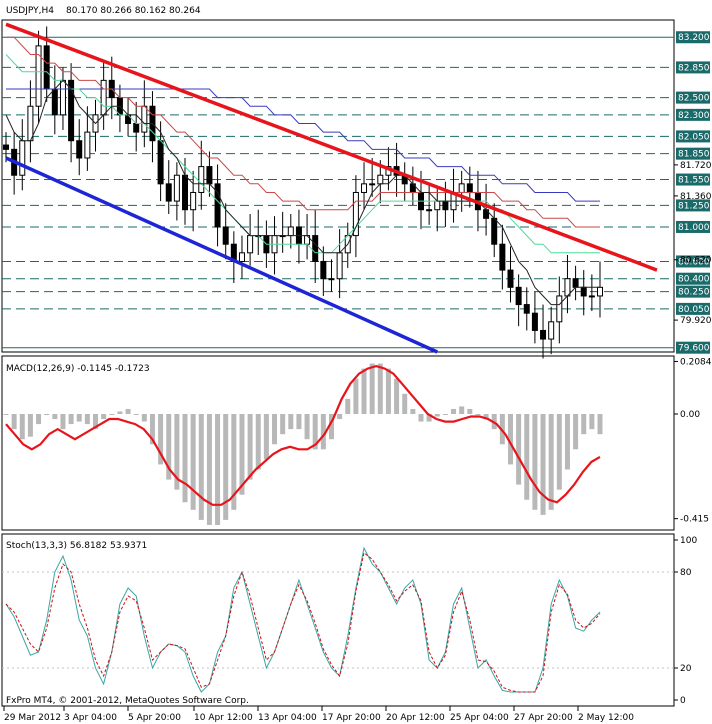  I want to click on price-level-label: 81.550, so click(694, 181).